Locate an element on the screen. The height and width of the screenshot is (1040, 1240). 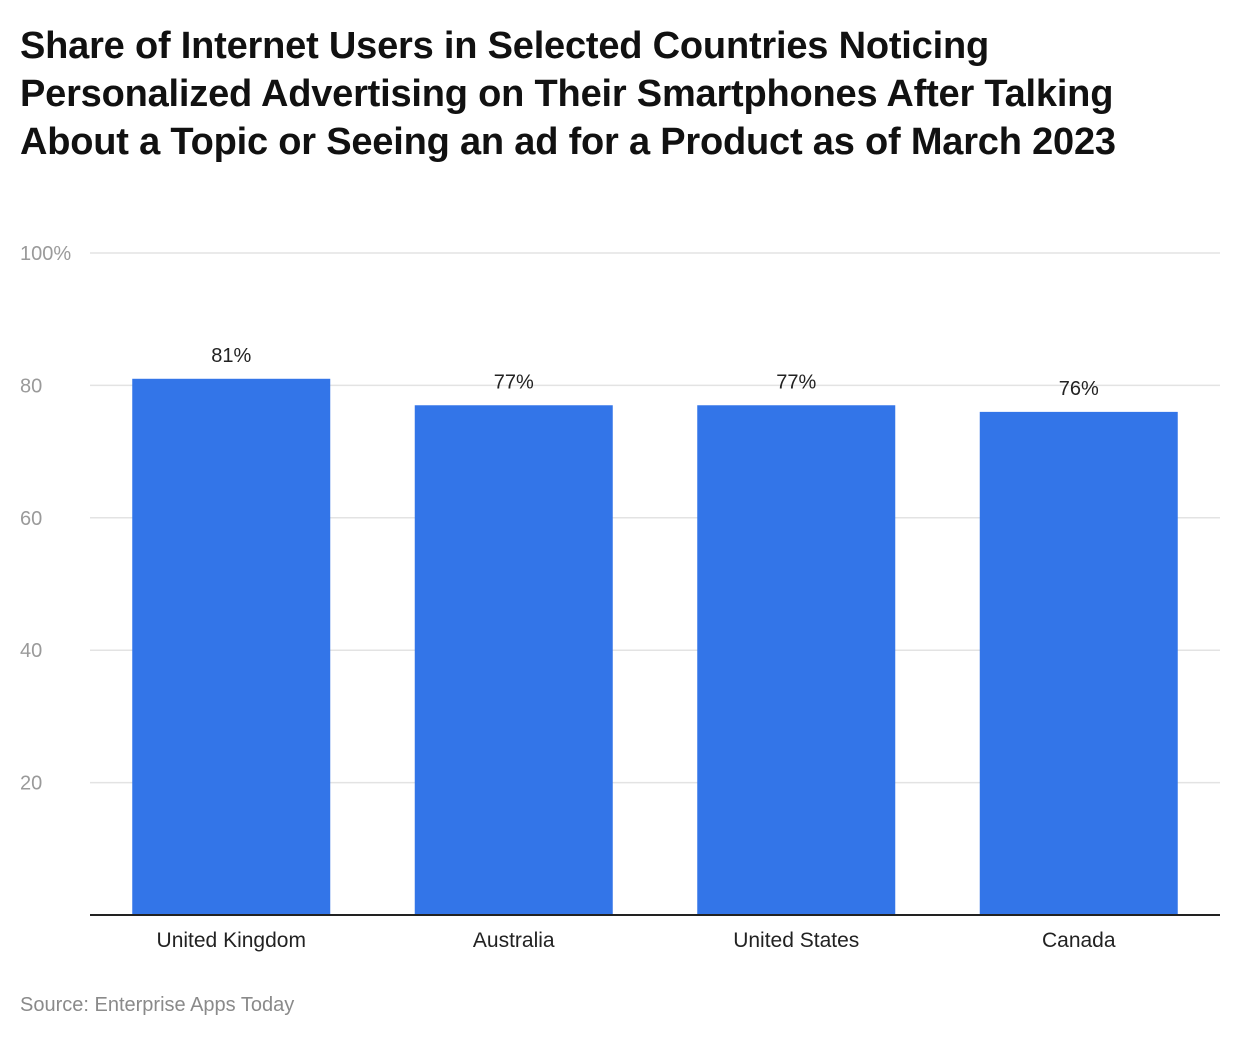
x-tick-label: Canada is located at coordinates (1079, 940).